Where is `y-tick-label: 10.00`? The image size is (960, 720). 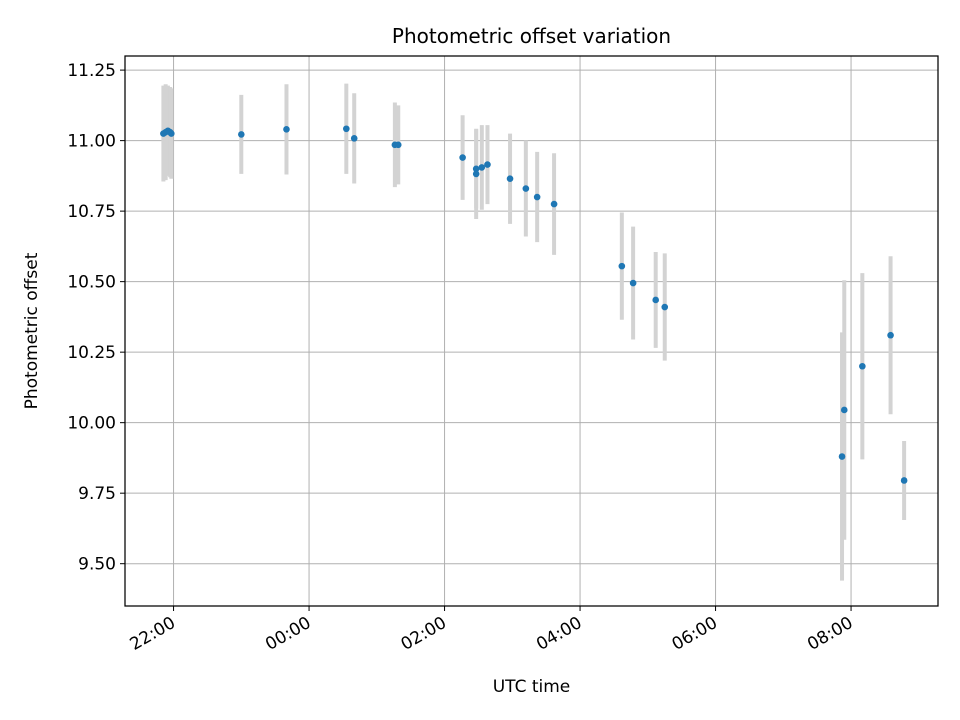 y-tick-label: 10.00 is located at coordinates (91, 424).